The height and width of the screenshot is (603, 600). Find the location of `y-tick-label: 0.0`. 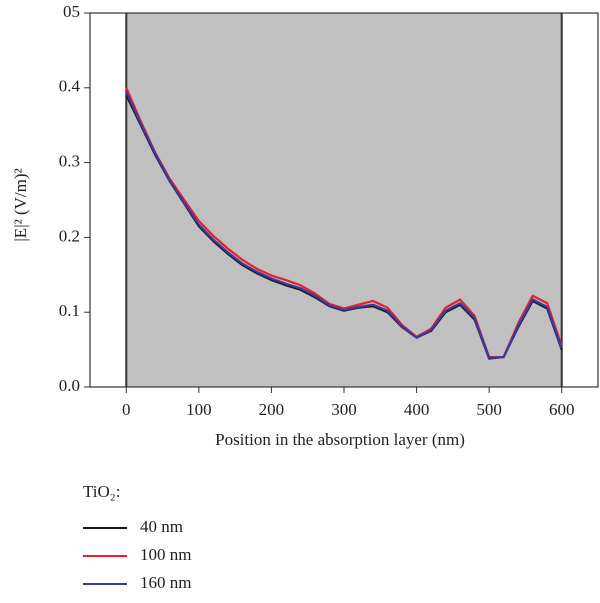

y-tick-label: 0.0 is located at coordinates (69, 385).